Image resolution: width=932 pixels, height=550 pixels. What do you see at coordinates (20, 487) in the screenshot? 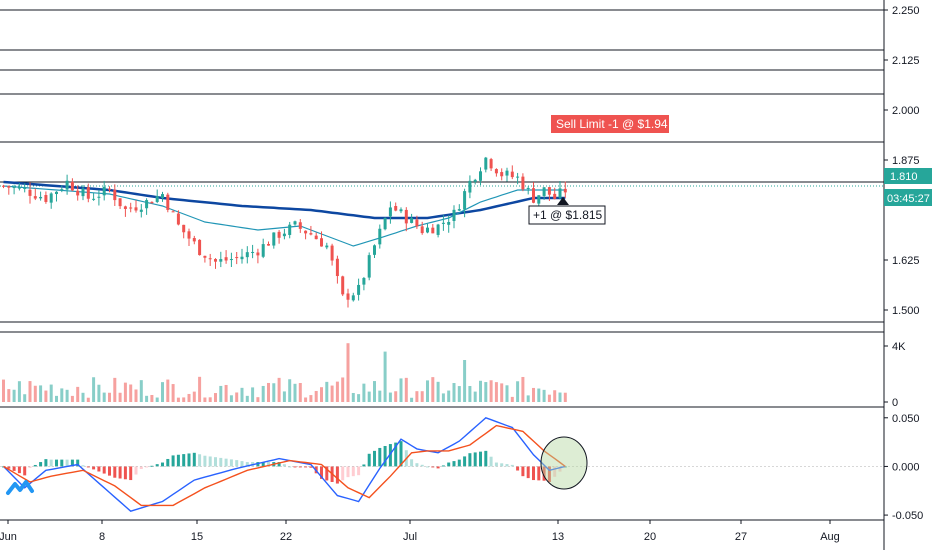
I see `tradingview-logo-icon` at bounding box center [20, 487].